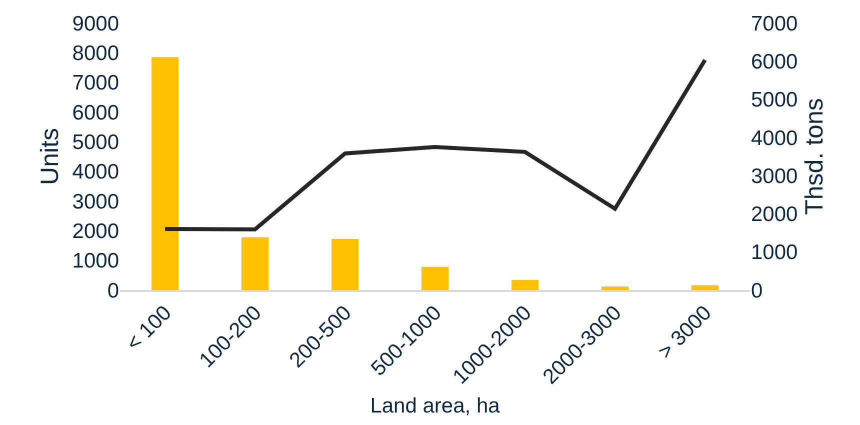  Describe the element at coordinates (95, 232) in the screenshot. I see `y-tick-label: 2000` at that location.